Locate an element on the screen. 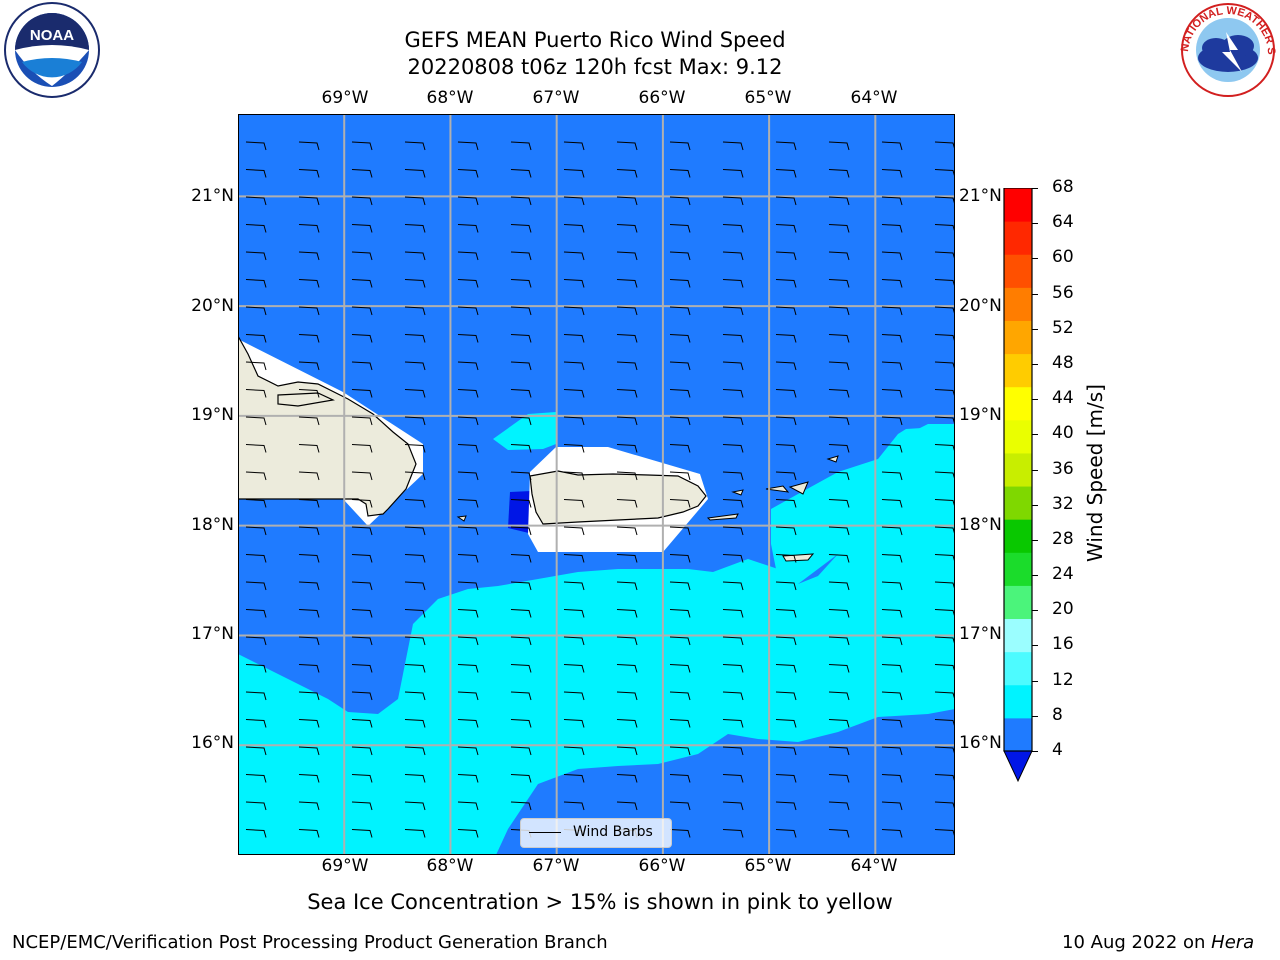 The width and height of the screenshot is (1280, 960). lon-label-bottom: 69°W is located at coordinates (345, 866).